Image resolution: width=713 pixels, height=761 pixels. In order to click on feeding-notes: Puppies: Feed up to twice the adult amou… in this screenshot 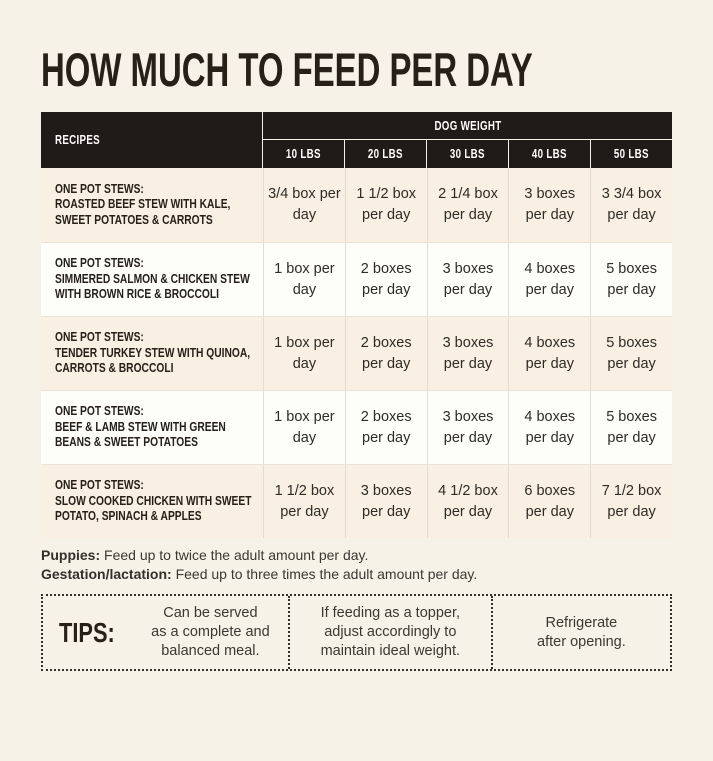, I will do `click(356, 565)`.